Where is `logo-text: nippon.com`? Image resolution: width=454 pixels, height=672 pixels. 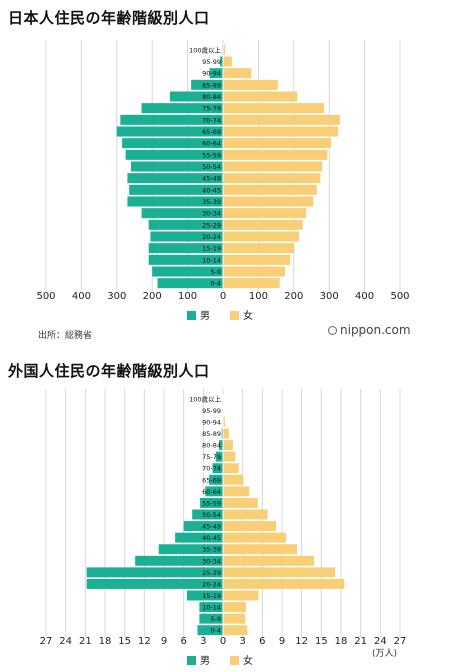
logo-text: nippon.com is located at coordinates (375, 330).